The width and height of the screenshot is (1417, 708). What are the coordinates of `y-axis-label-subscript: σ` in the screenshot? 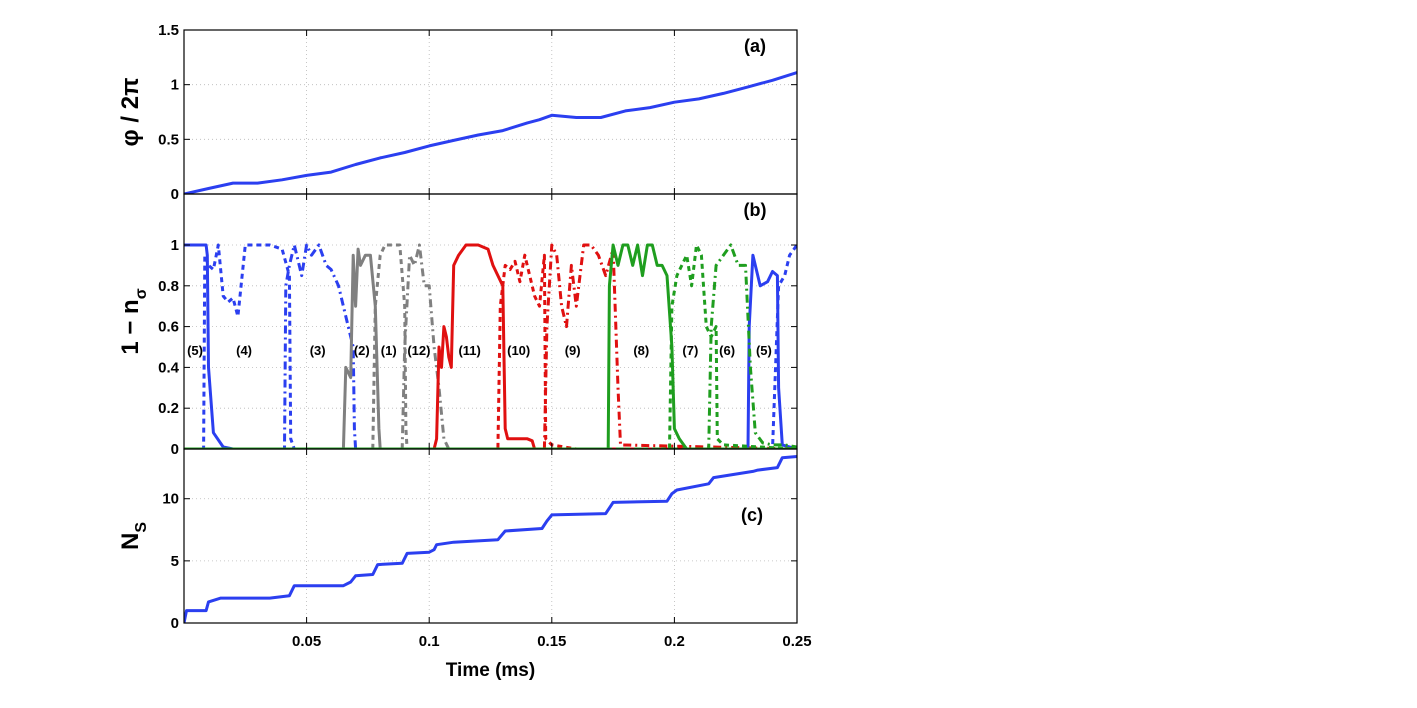 It's located at (141, 293).